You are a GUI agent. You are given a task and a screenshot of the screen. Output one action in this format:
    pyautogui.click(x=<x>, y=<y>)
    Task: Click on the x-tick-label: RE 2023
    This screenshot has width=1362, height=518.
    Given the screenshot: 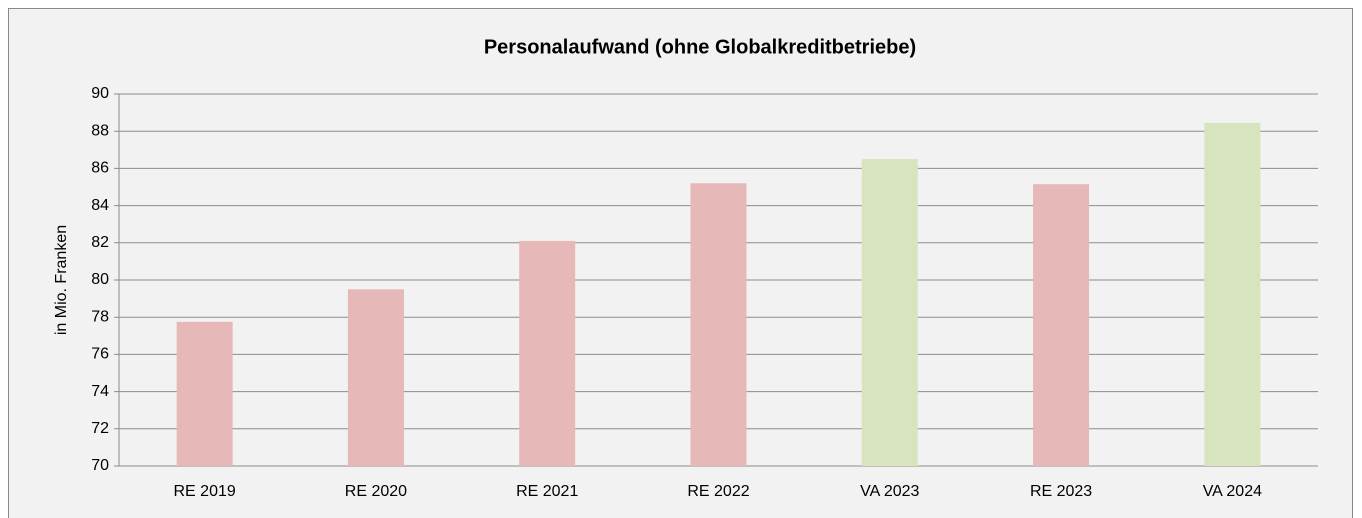 What is the action you would take?
    pyautogui.click(x=1061, y=491)
    